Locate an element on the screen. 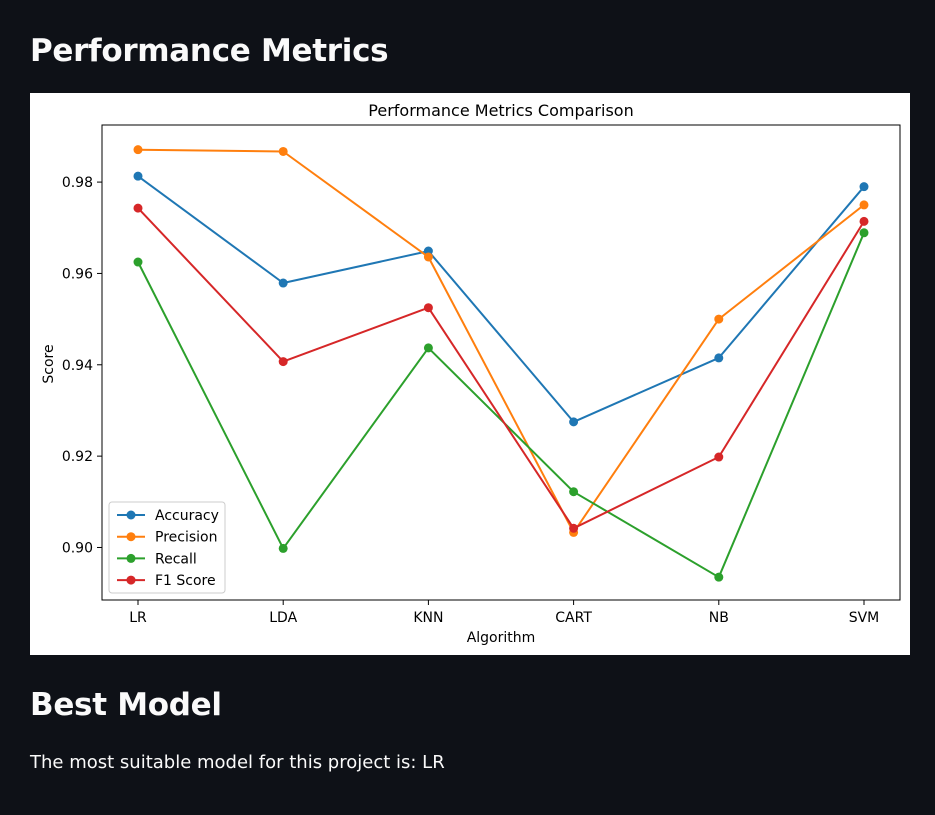 The image size is (935, 815). legend-marker-recall is located at coordinates (131, 558).